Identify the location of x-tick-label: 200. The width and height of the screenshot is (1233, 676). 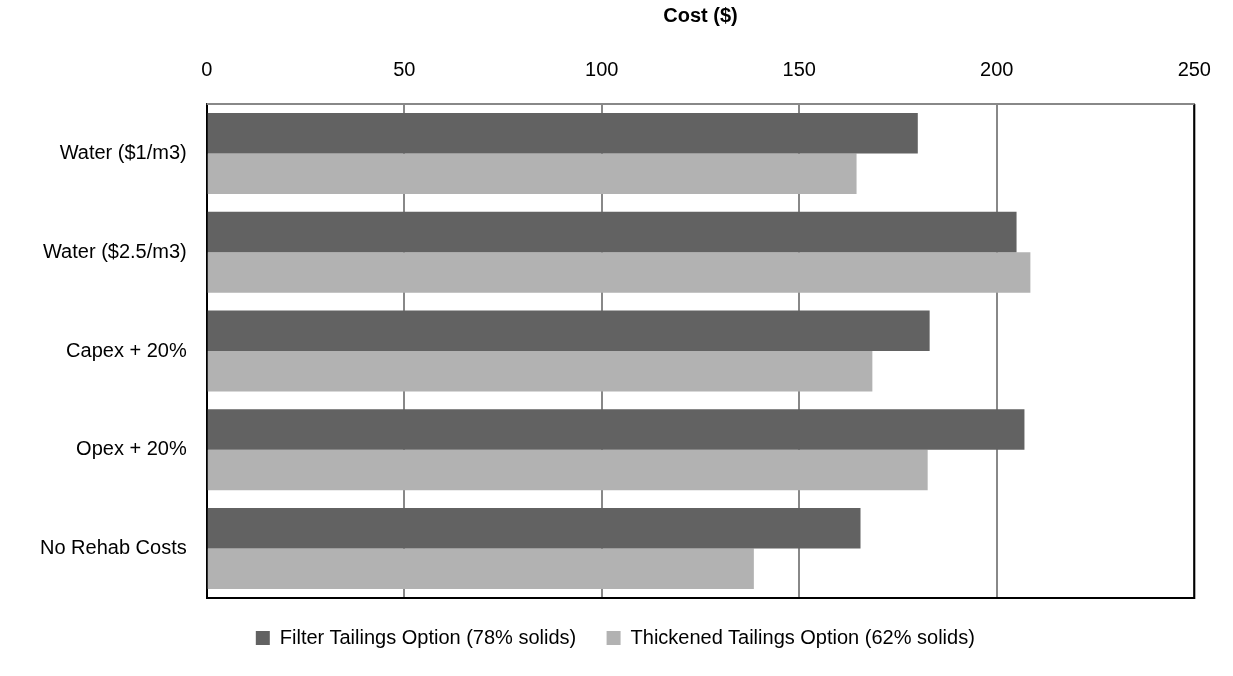
(997, 68).